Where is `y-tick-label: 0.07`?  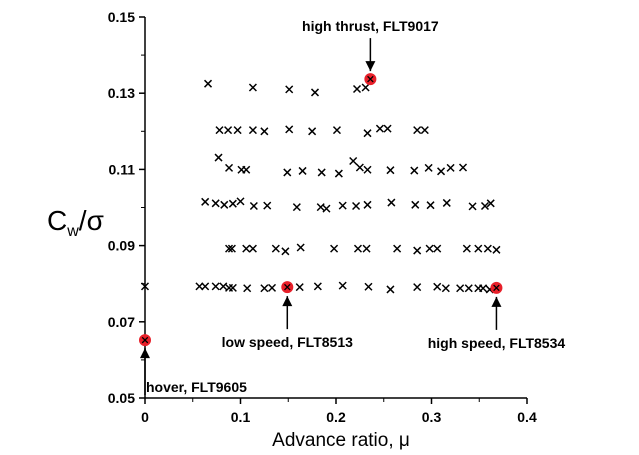 y-tick-label: 0.07 is located at coordinates (121, 322).